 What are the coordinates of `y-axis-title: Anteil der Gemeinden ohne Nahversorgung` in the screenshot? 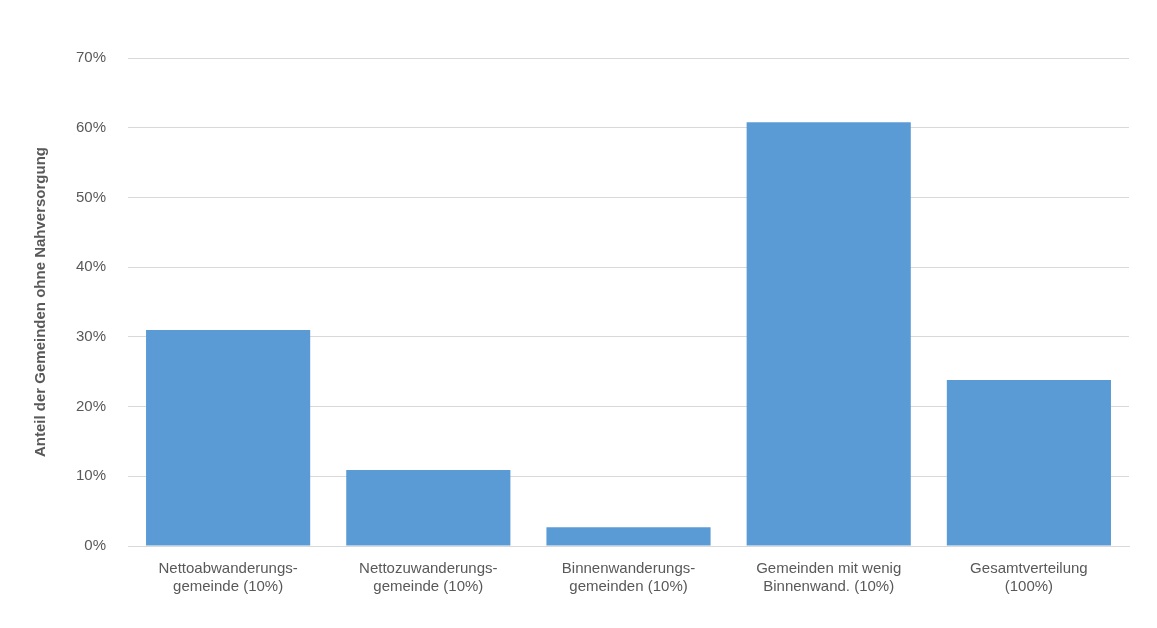 It's located at (40, 302).